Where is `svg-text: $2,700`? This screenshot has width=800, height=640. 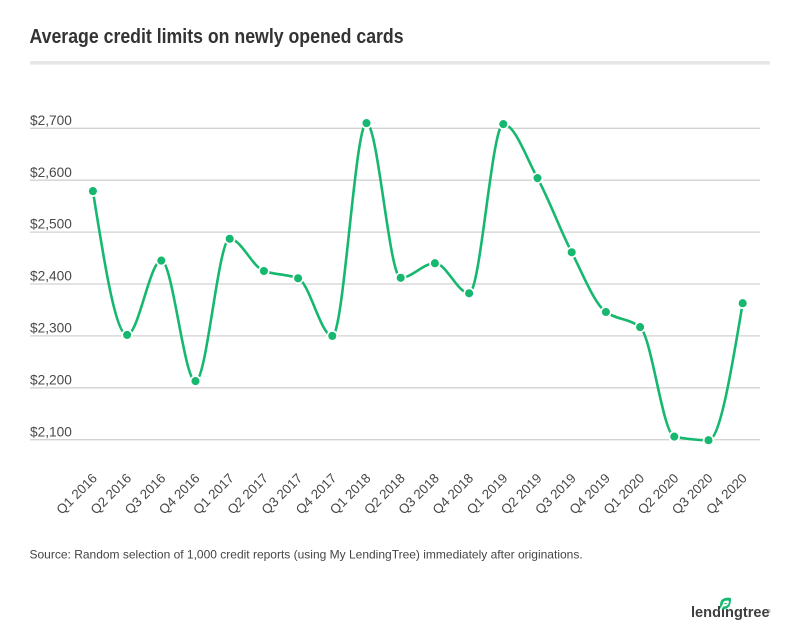 svg-text: $2,700 is located at coordinates (51, 120).